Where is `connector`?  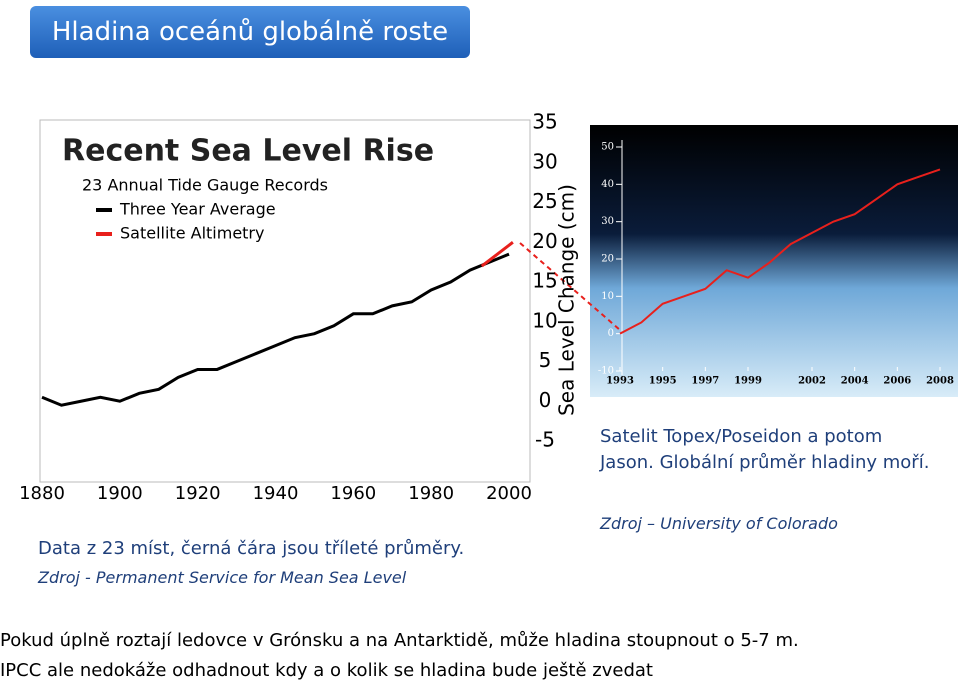 connector is located at coordinates (570, 286).